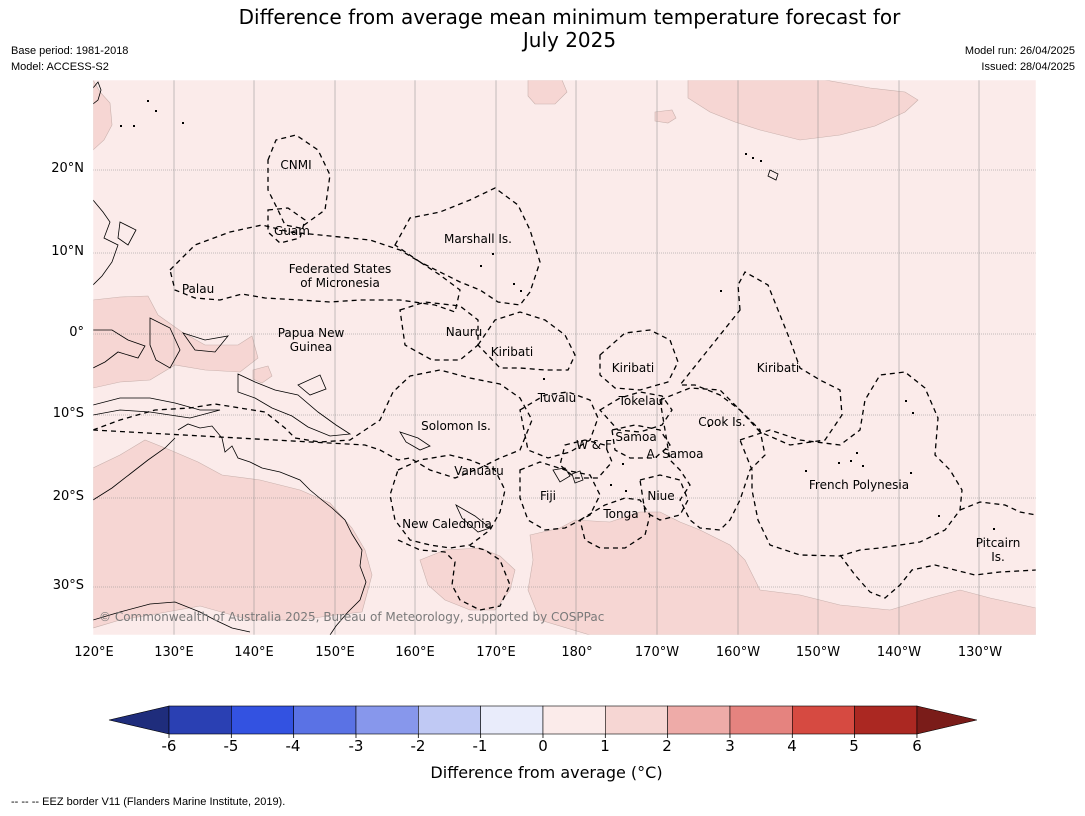  Describe the element at coordinates (1019, 51) in the screenshot. I see `model-run: Model run: 26/04/2025` at that location.